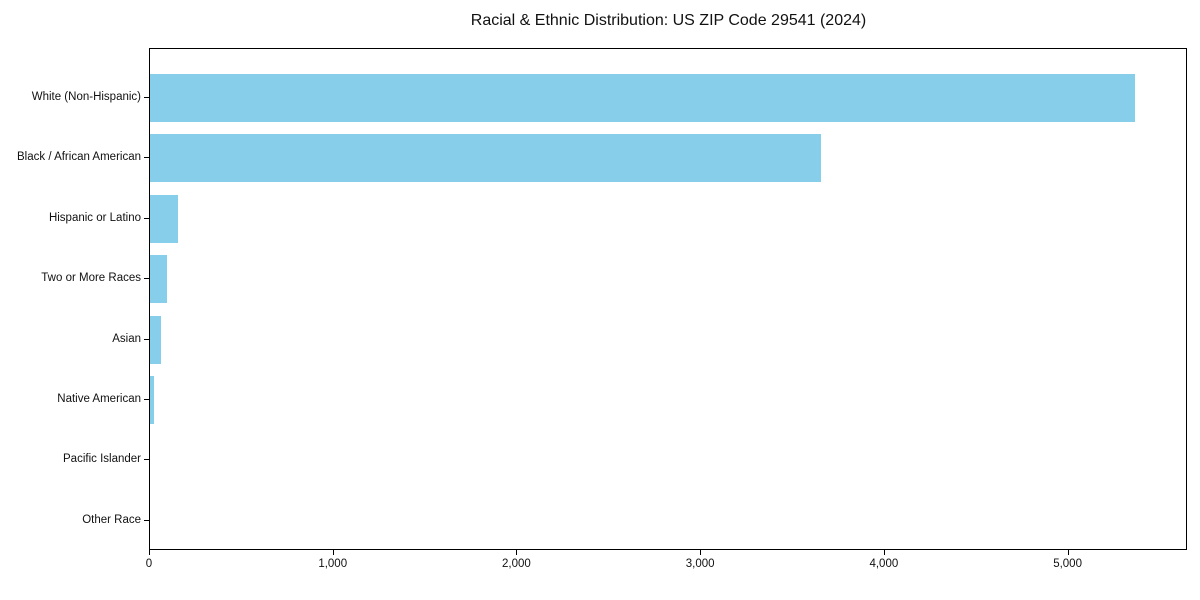 Image resolution: width=1200 pixels, height=600 pixels. Describe the element at coordinates (111, 519) in the screenshot. I see `y-tick-label: Other Race` at that location.